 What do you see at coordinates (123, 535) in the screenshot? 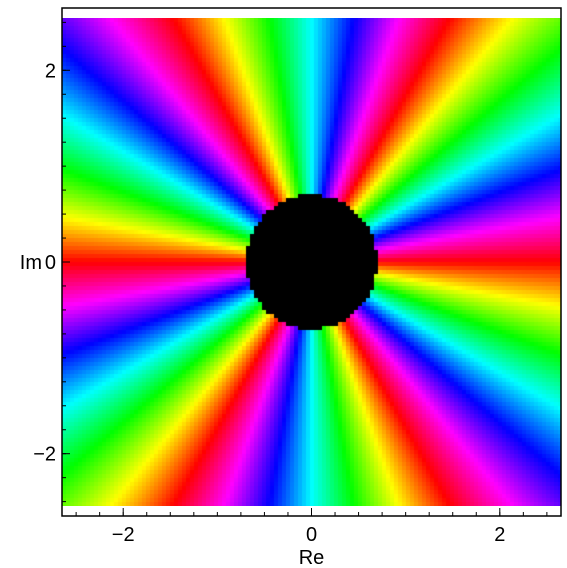
I see `x-tick-label: −2` at bounding box center [123, 535].